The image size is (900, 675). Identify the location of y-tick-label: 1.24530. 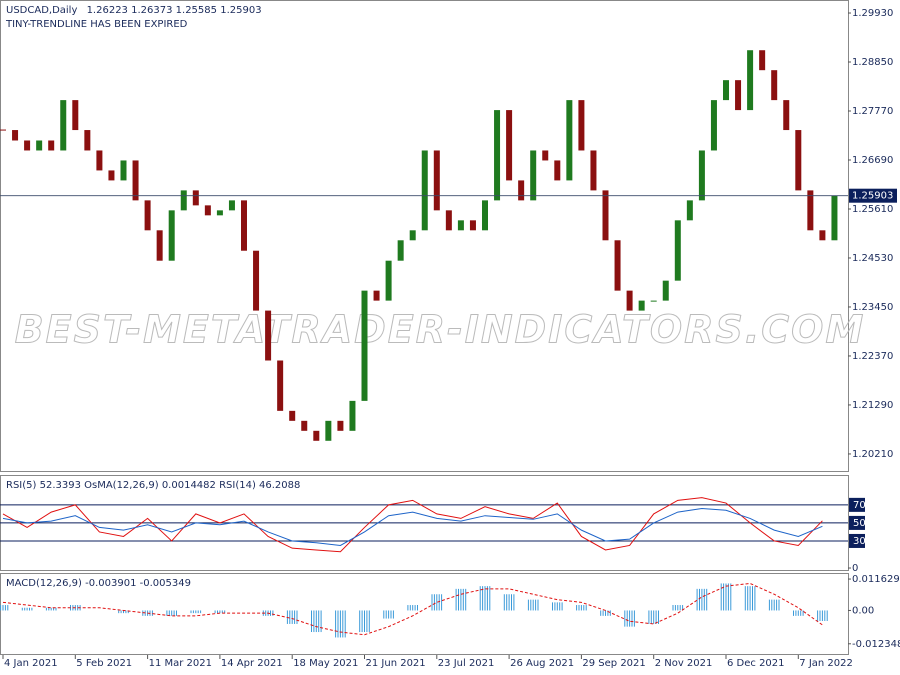
(872, 258).